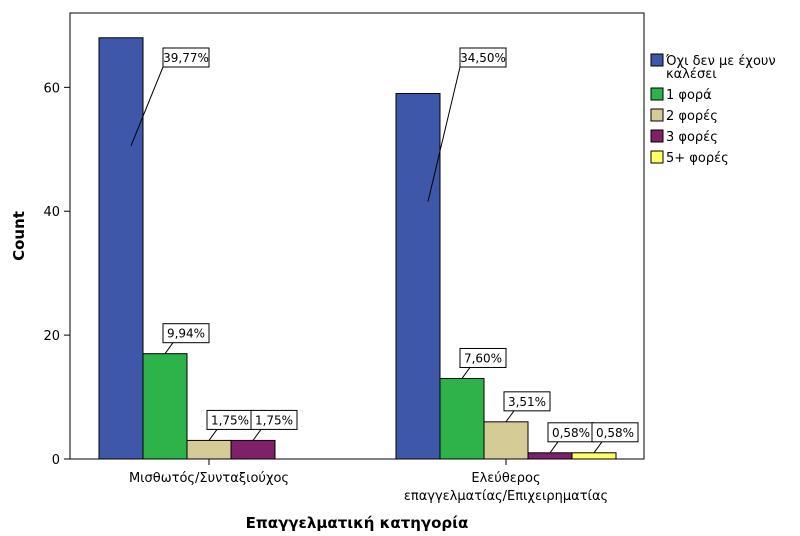 The height and width of the screenshot is (536, 800). Describe the element at coordinates (51, 336) in the screenshot. I see `y-tick-label: 20` at that location.